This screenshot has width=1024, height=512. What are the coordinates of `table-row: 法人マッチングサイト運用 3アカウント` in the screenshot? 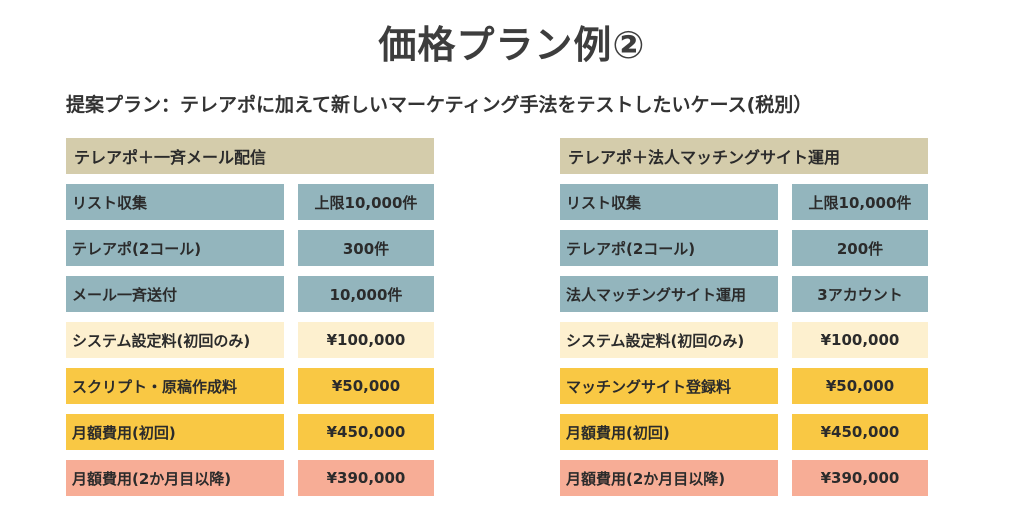 It's located at (744, 294).